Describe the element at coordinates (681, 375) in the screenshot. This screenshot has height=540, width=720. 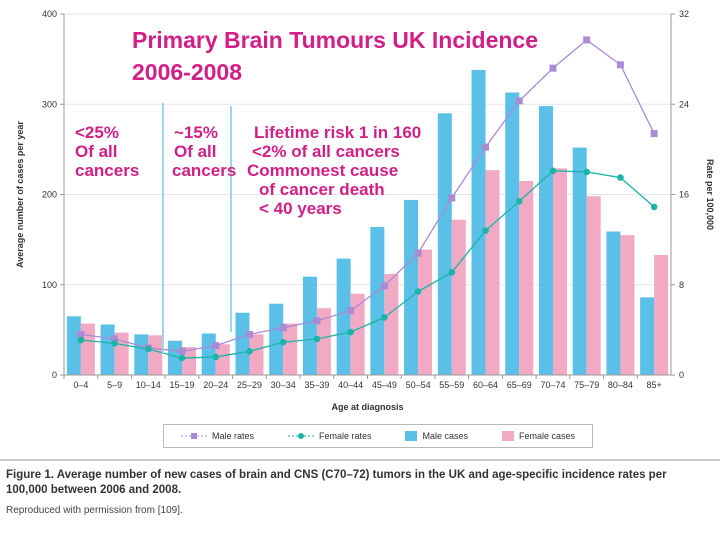
I see `y2-tick-label: 0` at that location.